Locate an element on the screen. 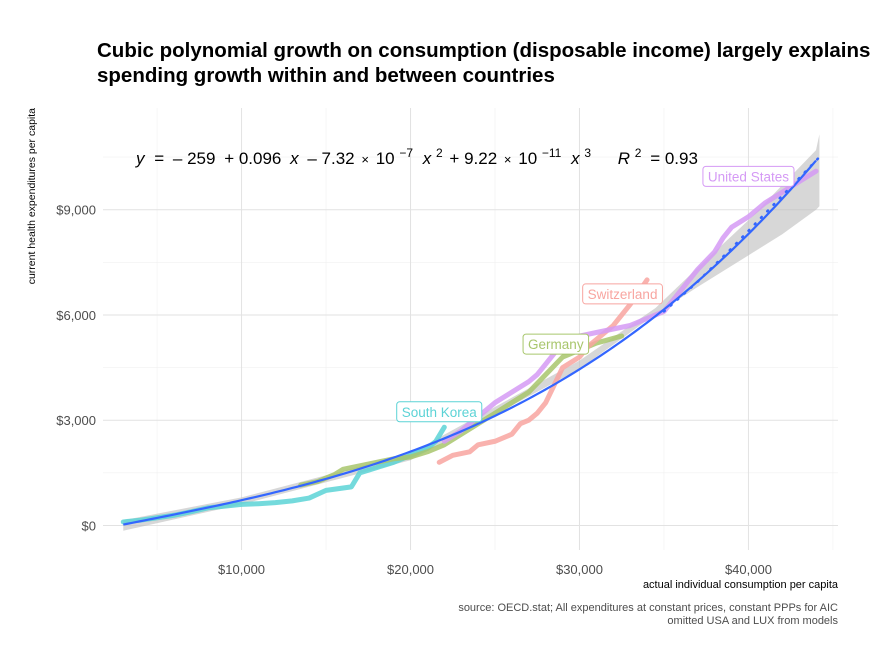 This screenshot has width=879, height=669. eq-exp-2: −7 is located at coordinates (406, 153).